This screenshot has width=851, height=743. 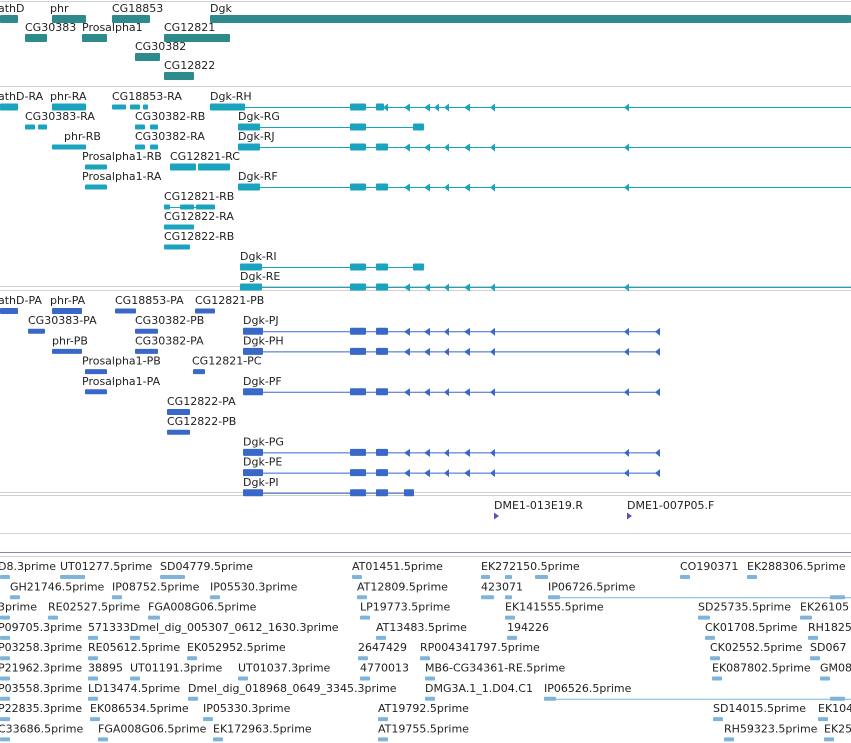 What do you see at coordinates (205, 160) in the screenshot?
I see `feature-cg12821-rc: CG12821-RC` at bounding box center [205, 160].